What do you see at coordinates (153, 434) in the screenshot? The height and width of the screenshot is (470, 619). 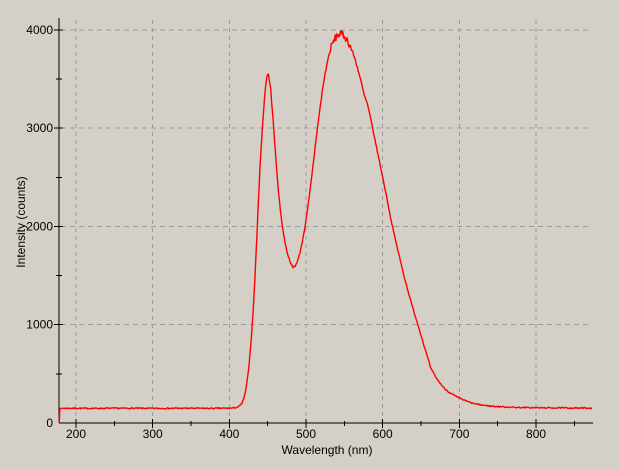 I see `x-tick-label: 300` at bounding box center [153, 434].